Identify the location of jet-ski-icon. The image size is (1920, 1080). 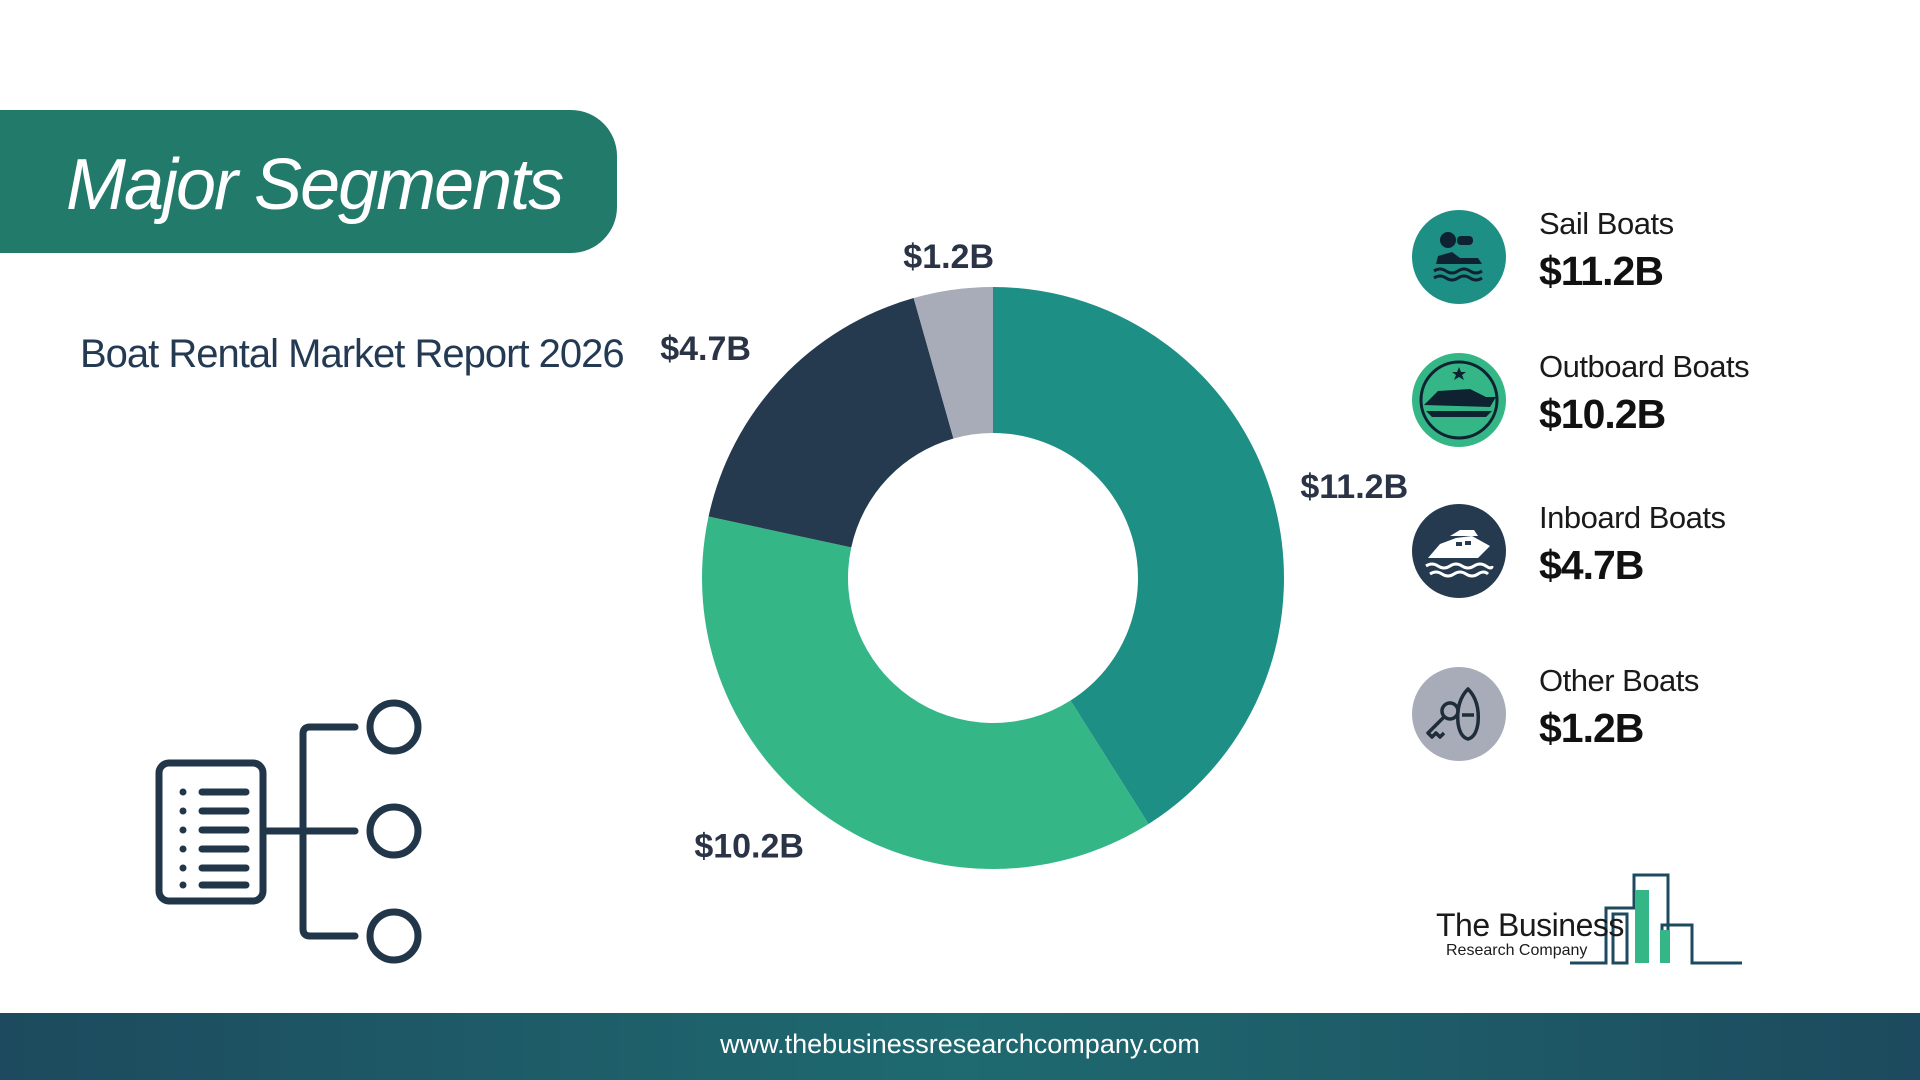
(1459, 257).